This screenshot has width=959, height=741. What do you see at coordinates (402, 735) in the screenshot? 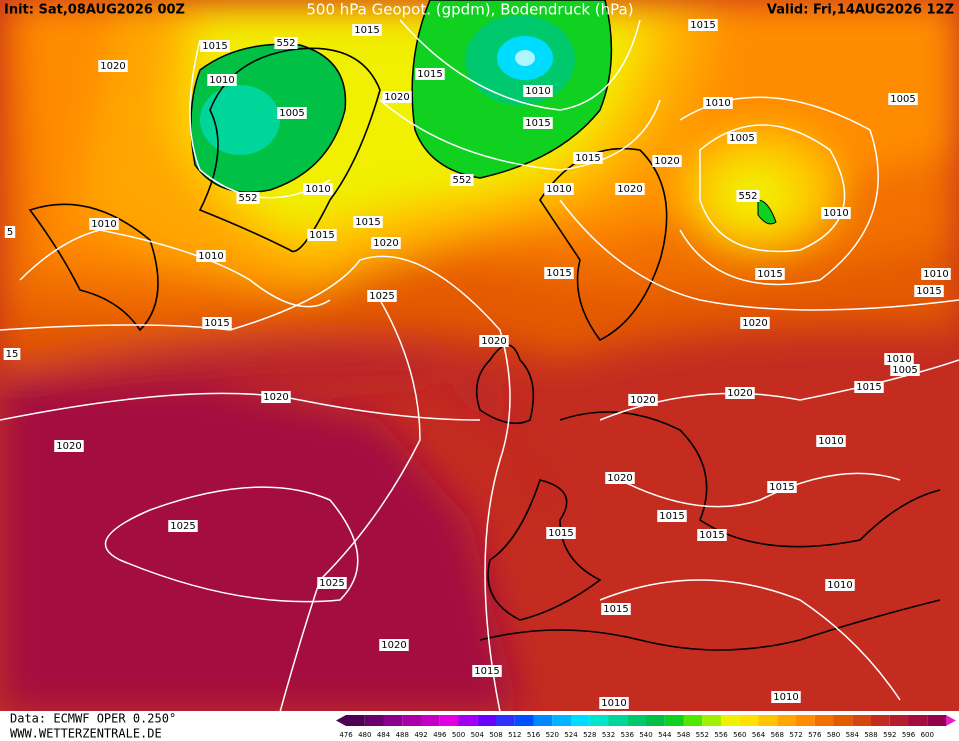
I see `legend-value: 488` at bounding box center [402, 735].